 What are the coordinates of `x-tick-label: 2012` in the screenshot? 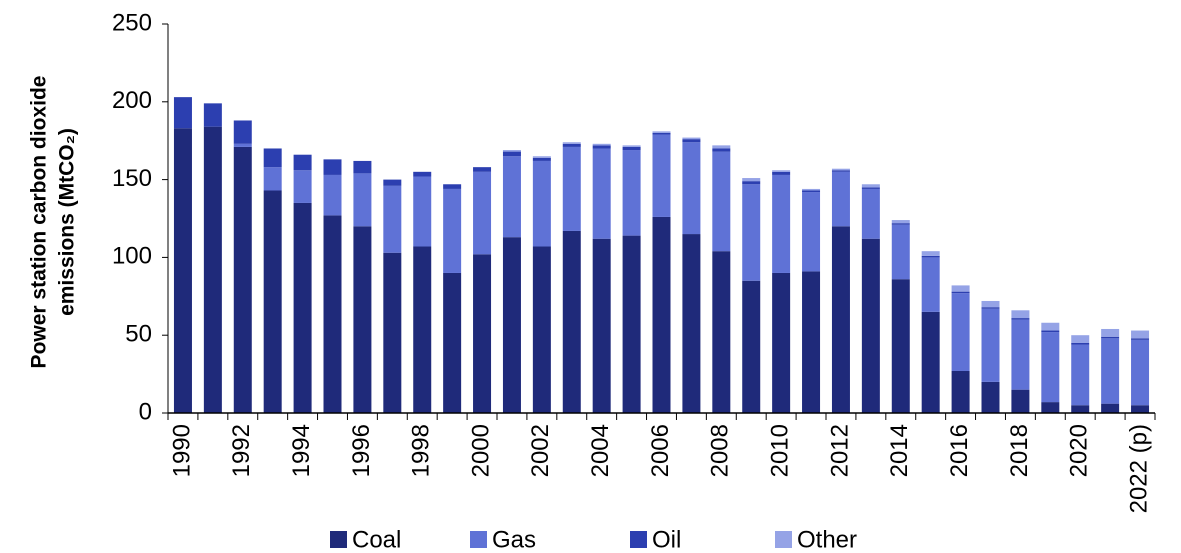 It's located at (839, 450).